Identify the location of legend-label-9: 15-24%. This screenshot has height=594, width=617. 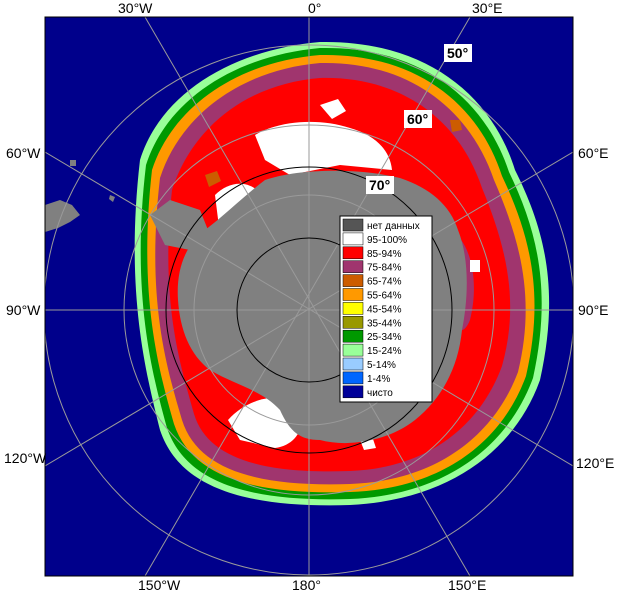
(384, 351).